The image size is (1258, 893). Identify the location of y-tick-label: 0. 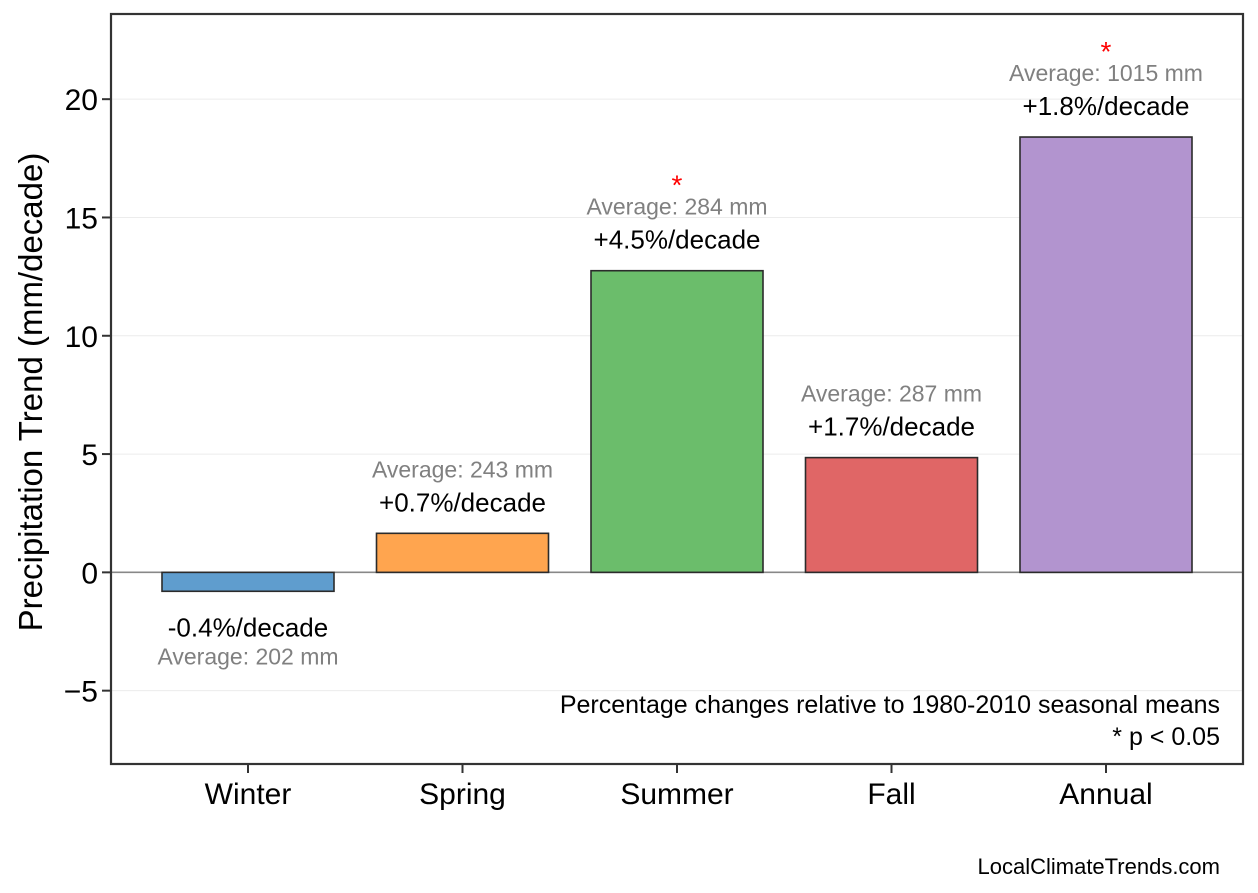
(89, 573).